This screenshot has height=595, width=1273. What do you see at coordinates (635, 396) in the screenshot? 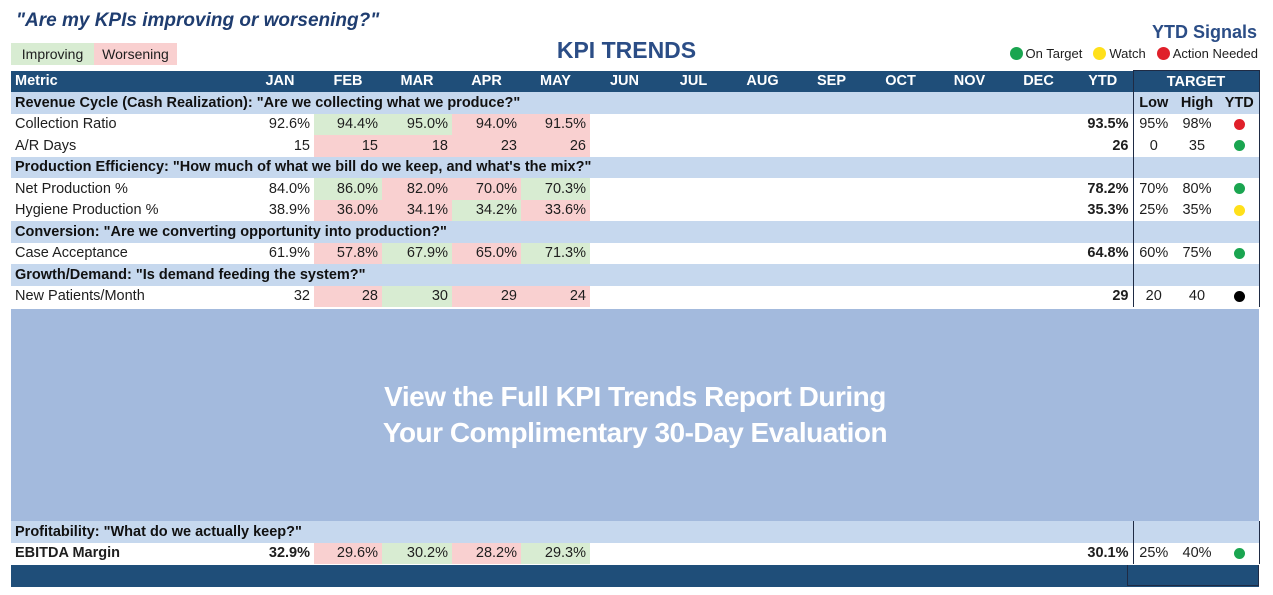
I see `overlay-line-1: View the Full KPI Trends Report During` at bounding box center [635, 396].